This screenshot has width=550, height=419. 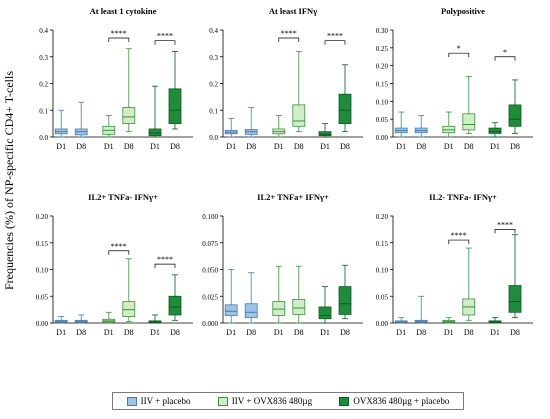 What do you see at coordinates (123, 11) in the screenshot?
I see `panel-title: At least 1 cytokine` at bounding box center [123, 11].